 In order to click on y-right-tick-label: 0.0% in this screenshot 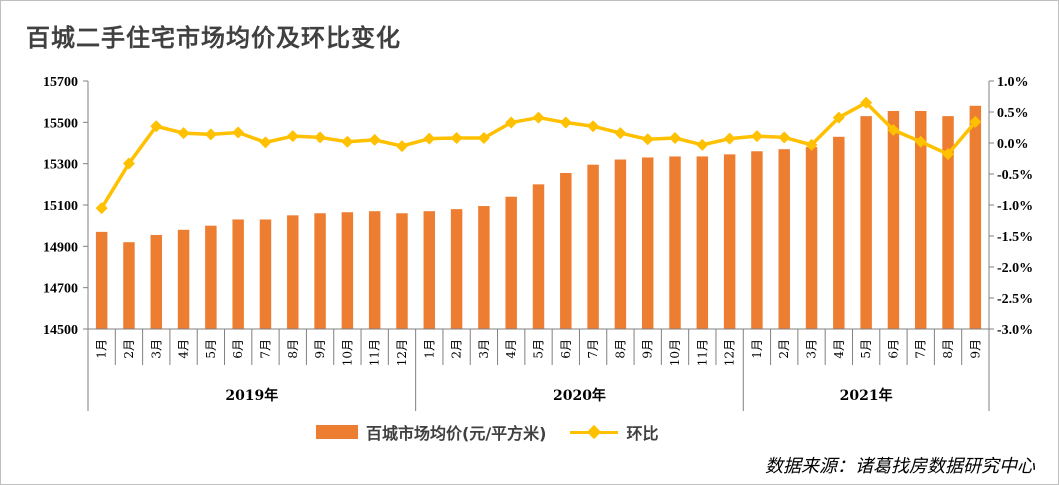, I will do `click(1013, 144)`.